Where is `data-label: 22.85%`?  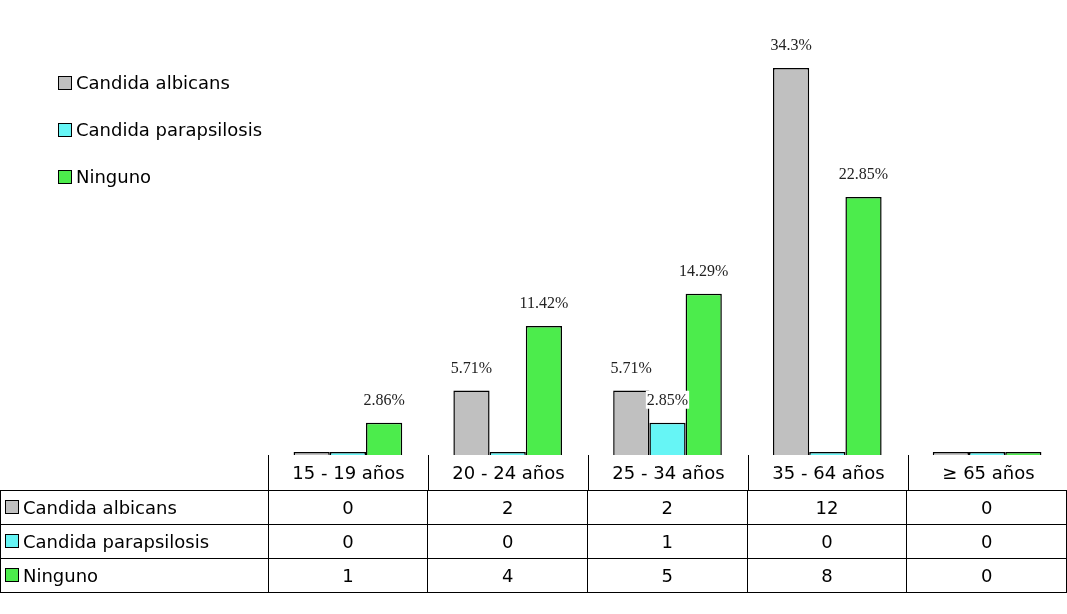 data-label: 22.85% is located at coordinates (863, 174).